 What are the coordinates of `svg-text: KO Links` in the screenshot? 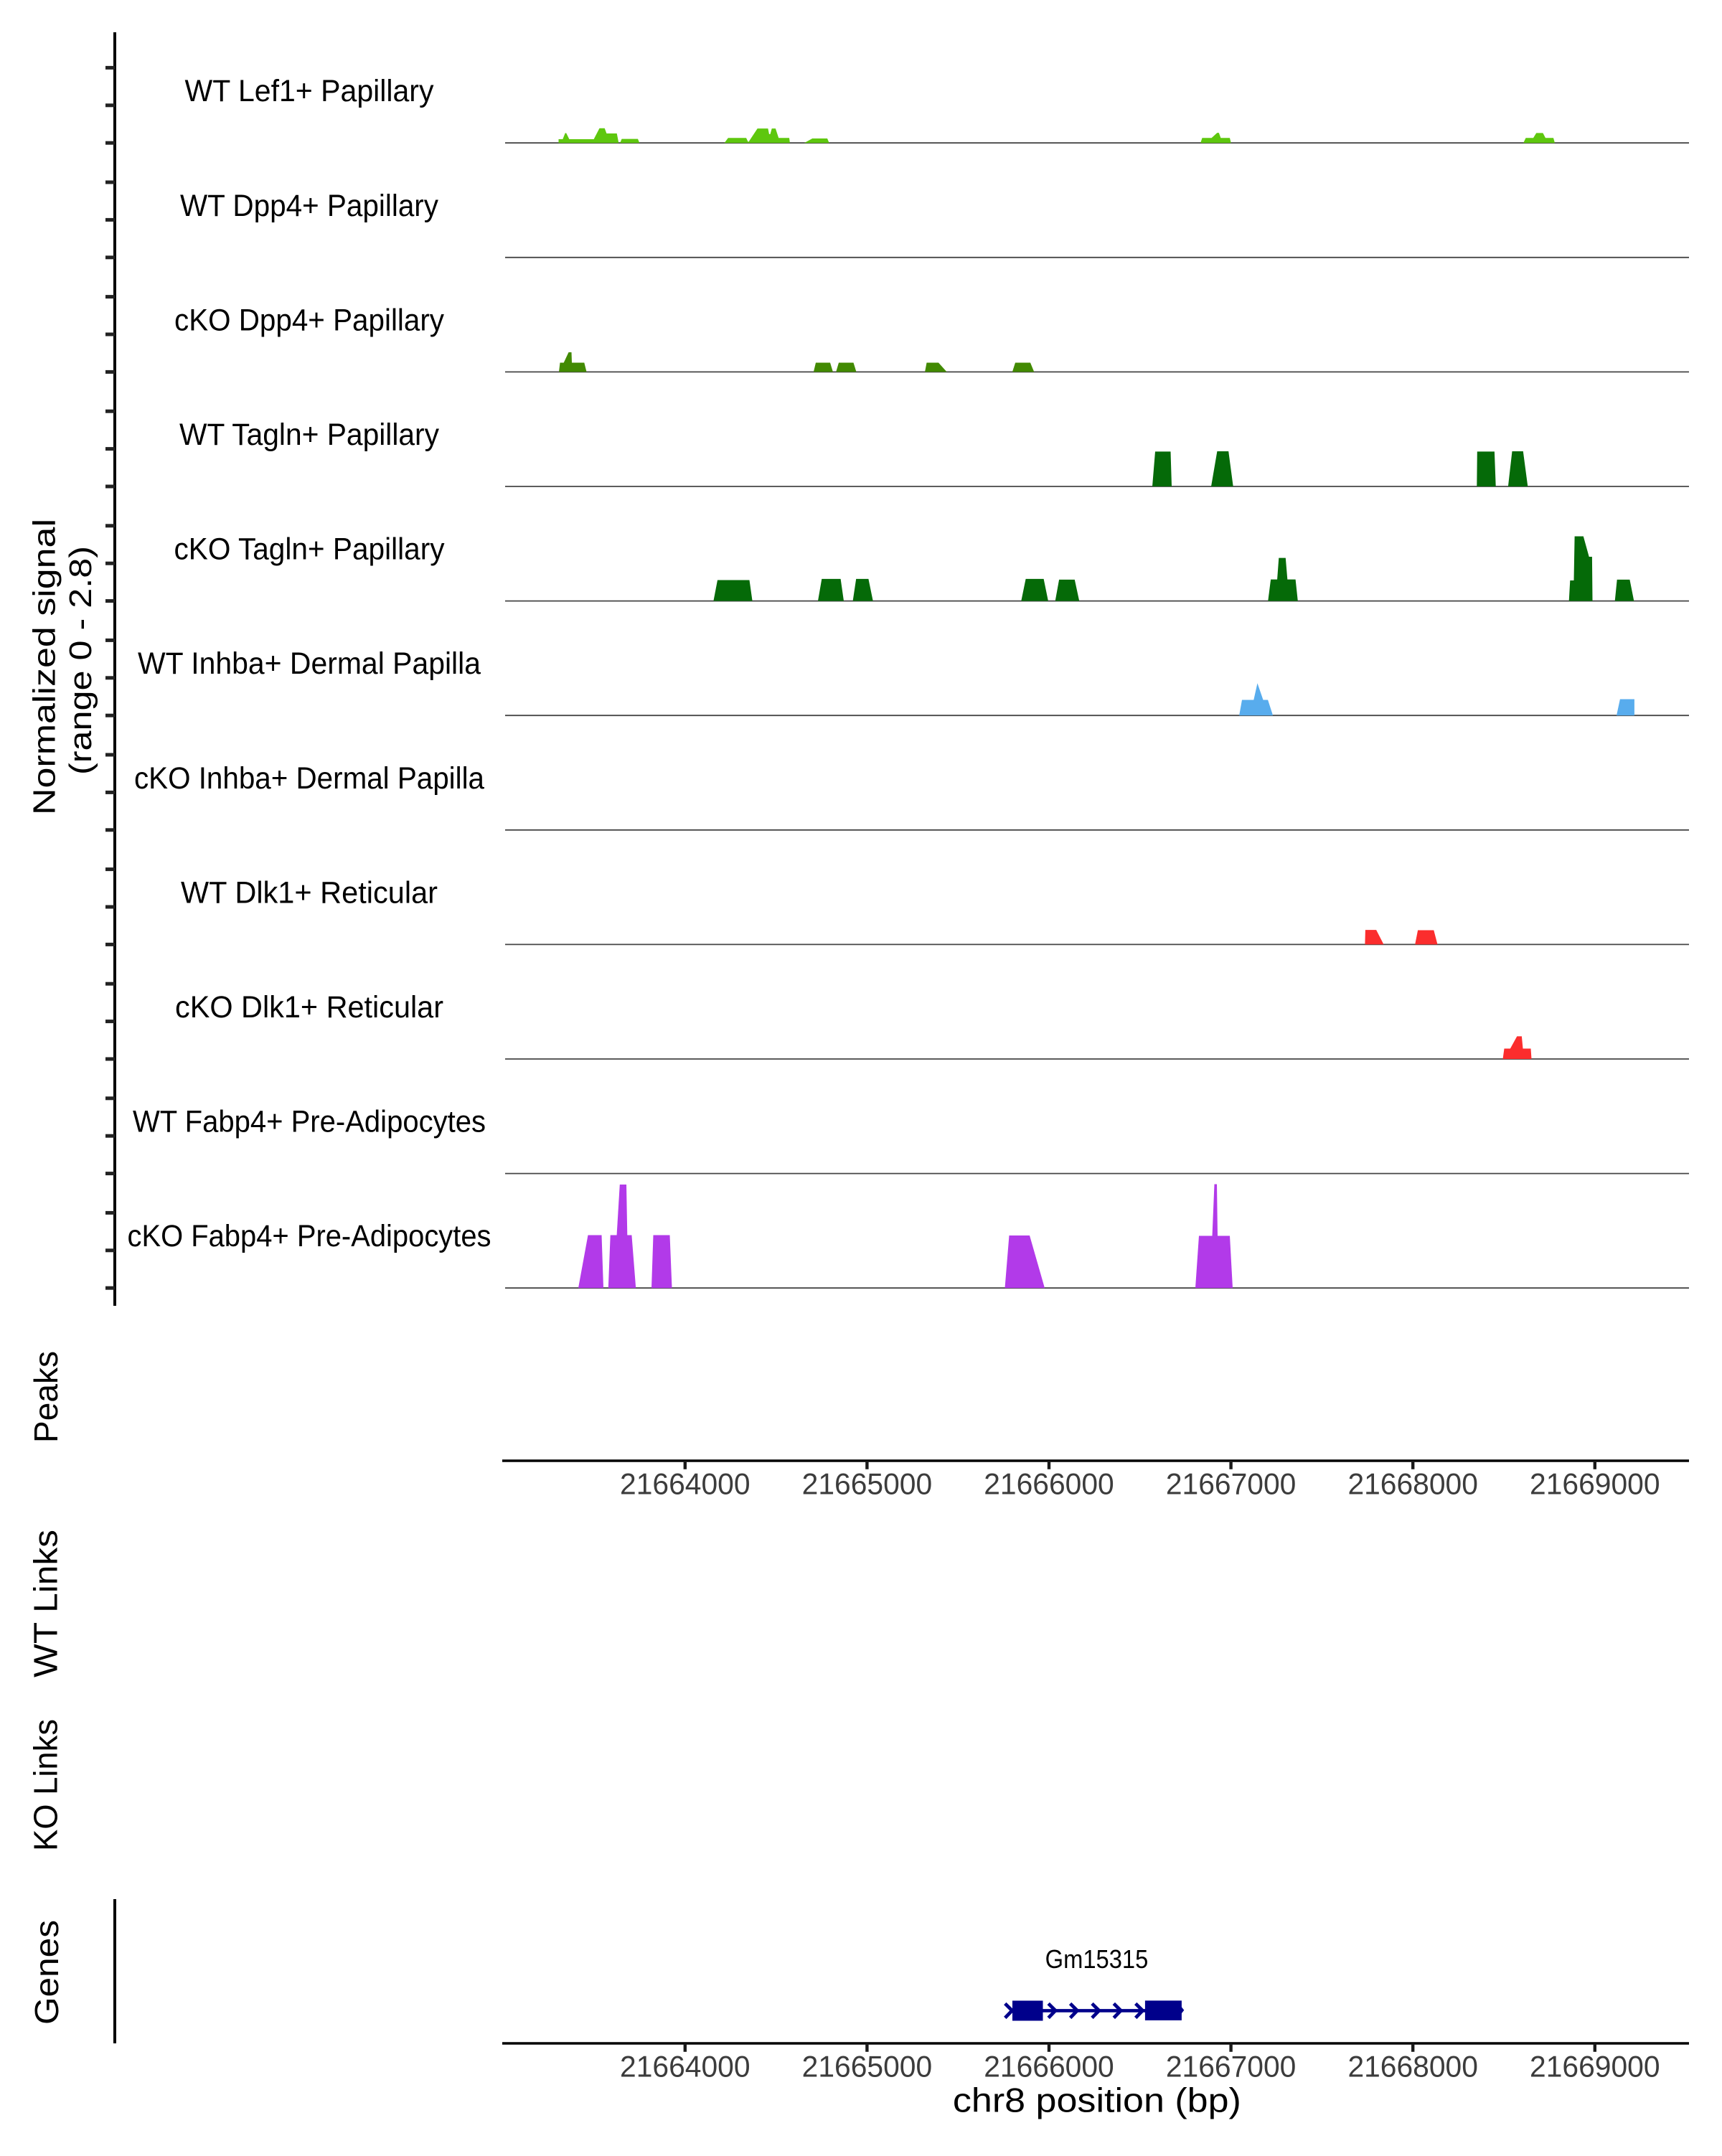 It's located at (46, 1785).